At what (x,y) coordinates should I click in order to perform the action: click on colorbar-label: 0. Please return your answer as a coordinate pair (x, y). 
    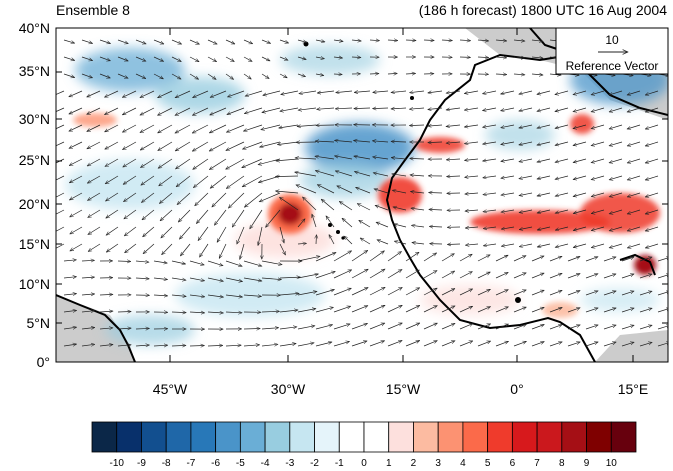
    Looking at the image, I should click on (364, 463).